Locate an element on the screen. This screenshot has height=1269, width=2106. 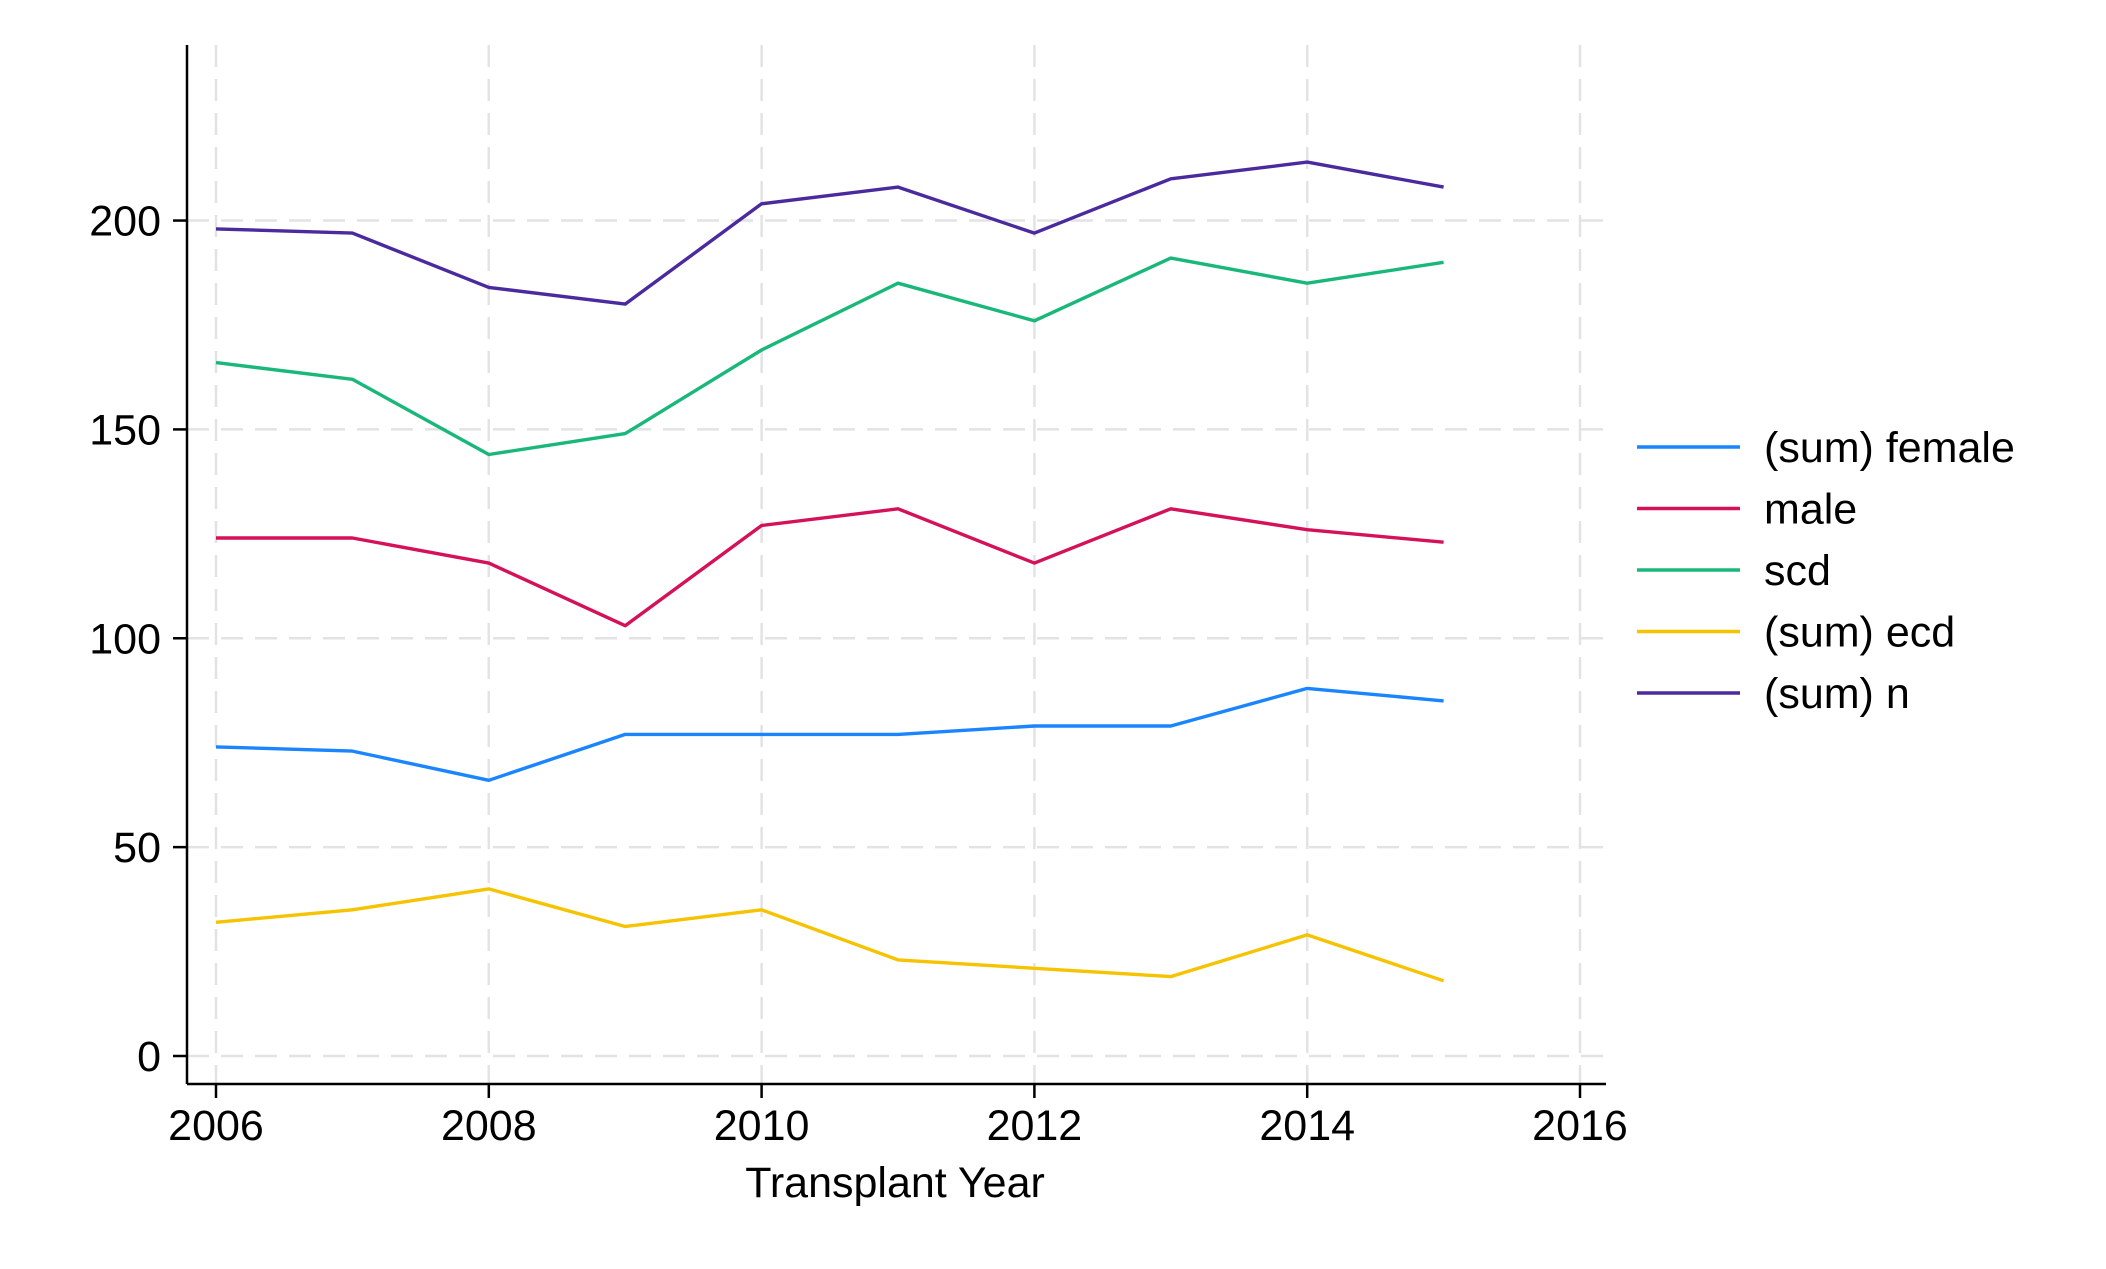
x-tick-label: 2012 is located at coordinates (1035, 1126).